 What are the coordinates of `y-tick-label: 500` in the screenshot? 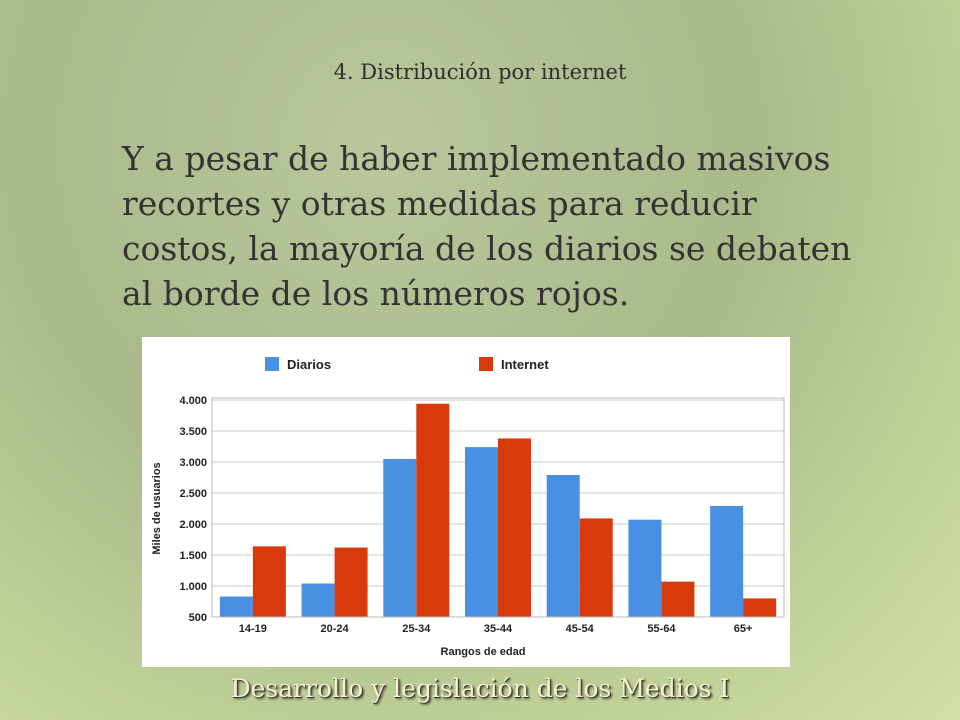 It's located at (198, 618).